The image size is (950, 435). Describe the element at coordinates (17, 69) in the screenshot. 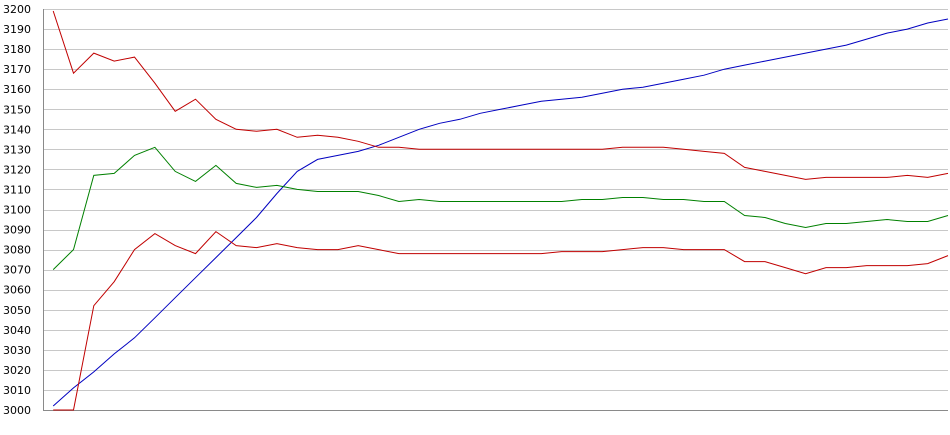

I see `y-tick-label: 3170` at that location.